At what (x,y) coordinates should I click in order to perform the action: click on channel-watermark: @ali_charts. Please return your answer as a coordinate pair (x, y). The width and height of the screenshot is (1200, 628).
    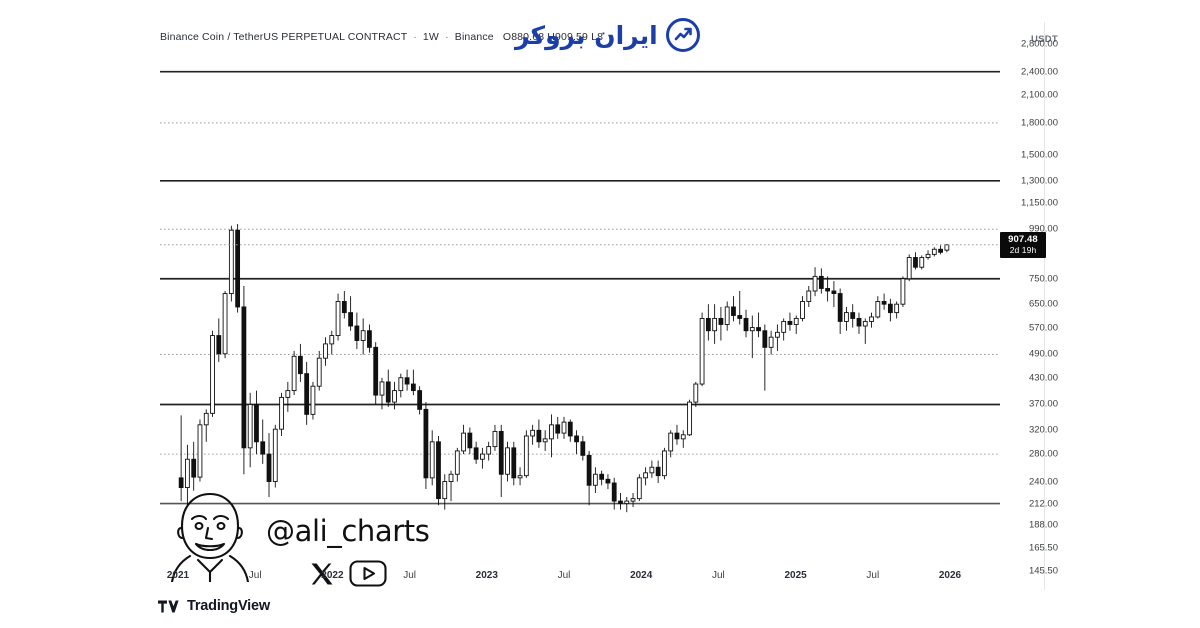
    Looking at the image, I should click on (299, 536).